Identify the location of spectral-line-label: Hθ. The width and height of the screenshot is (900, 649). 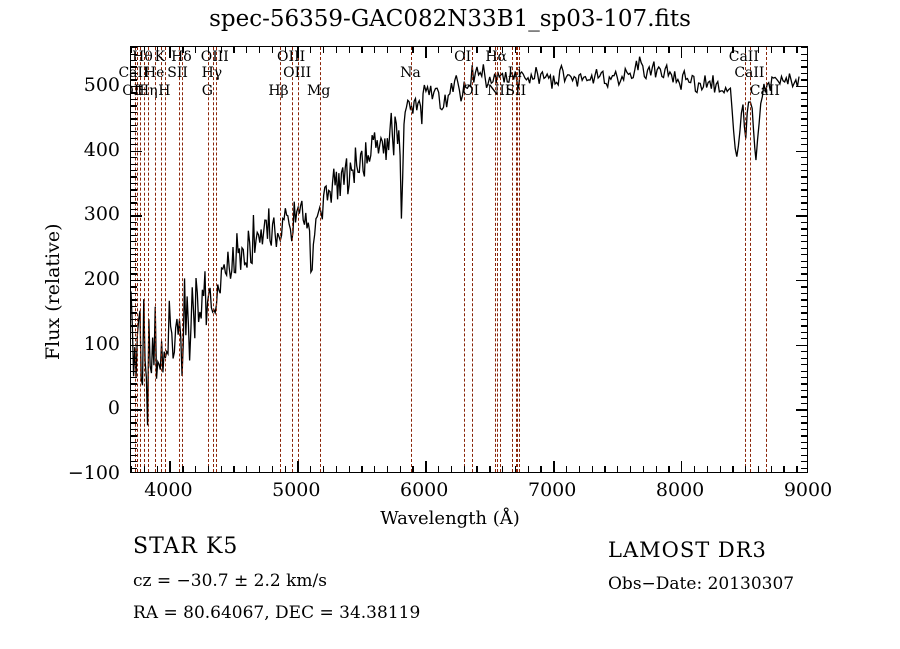
(142, 57).